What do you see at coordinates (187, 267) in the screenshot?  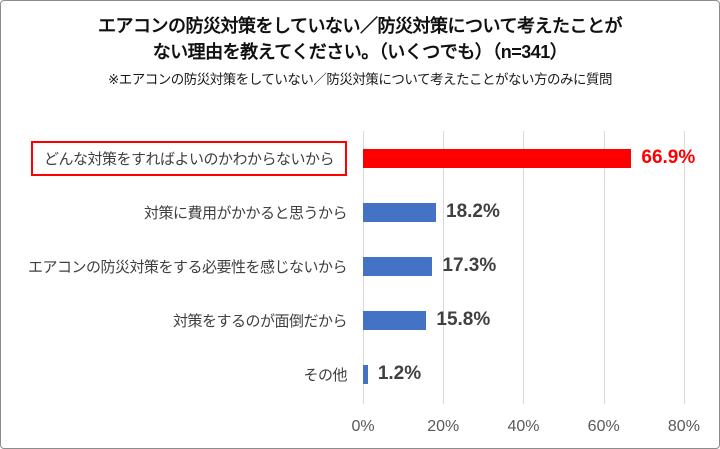 I see `category-label: エアコンの防災対策をする必要性を感じないから` at bounding box center [187, 267].